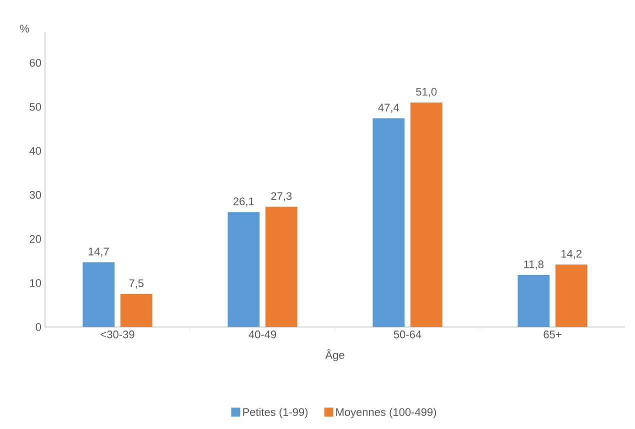  Describe the element at coordinates (39, 327) in the screenshot. I see `y-tick-label: 0` at that location.